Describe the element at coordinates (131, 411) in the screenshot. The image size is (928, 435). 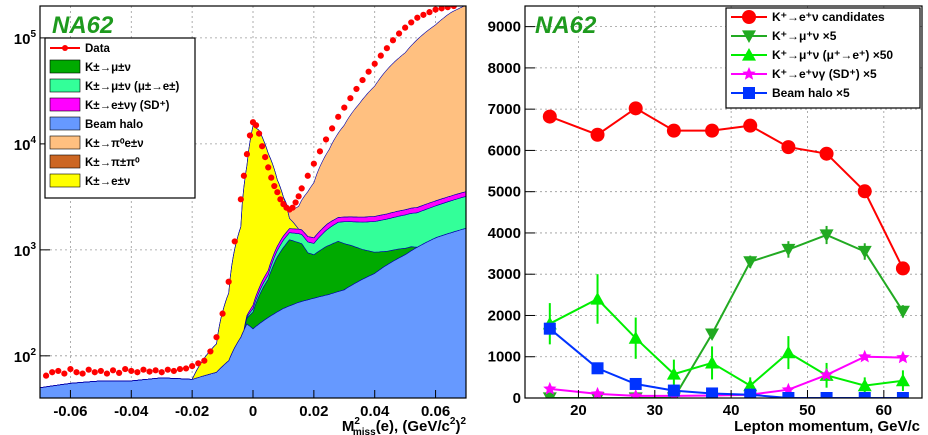
I see `left-x-tick-label: -0.04` at that location.